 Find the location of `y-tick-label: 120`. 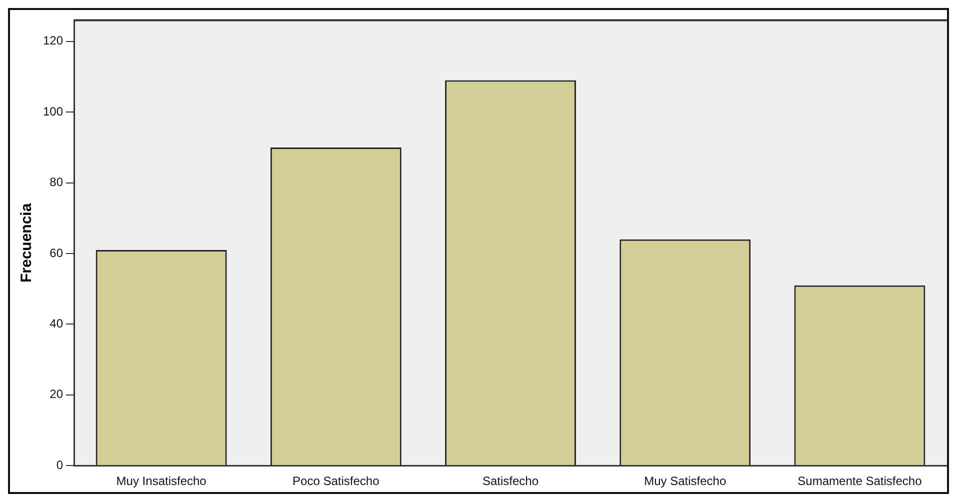

y-tick-label: 120 is located at coordinates (53, 41).